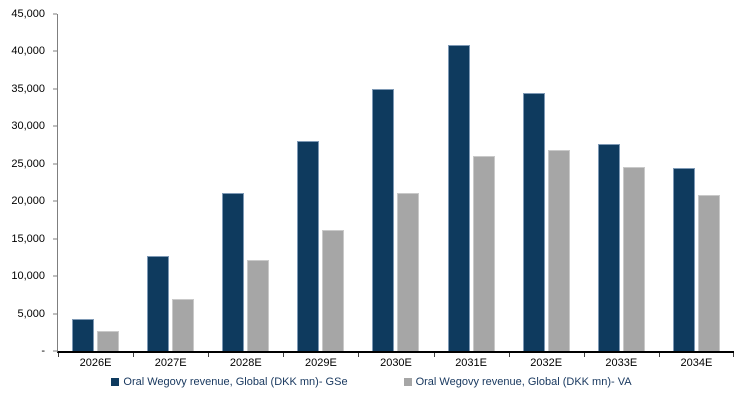 Image resolution: width=743 pixels, height=400 pixels. What do you see at coordinates (95, 363) in the screenshot?
I see `x-tick-label: 2026E` at bounding box center [95, 363].